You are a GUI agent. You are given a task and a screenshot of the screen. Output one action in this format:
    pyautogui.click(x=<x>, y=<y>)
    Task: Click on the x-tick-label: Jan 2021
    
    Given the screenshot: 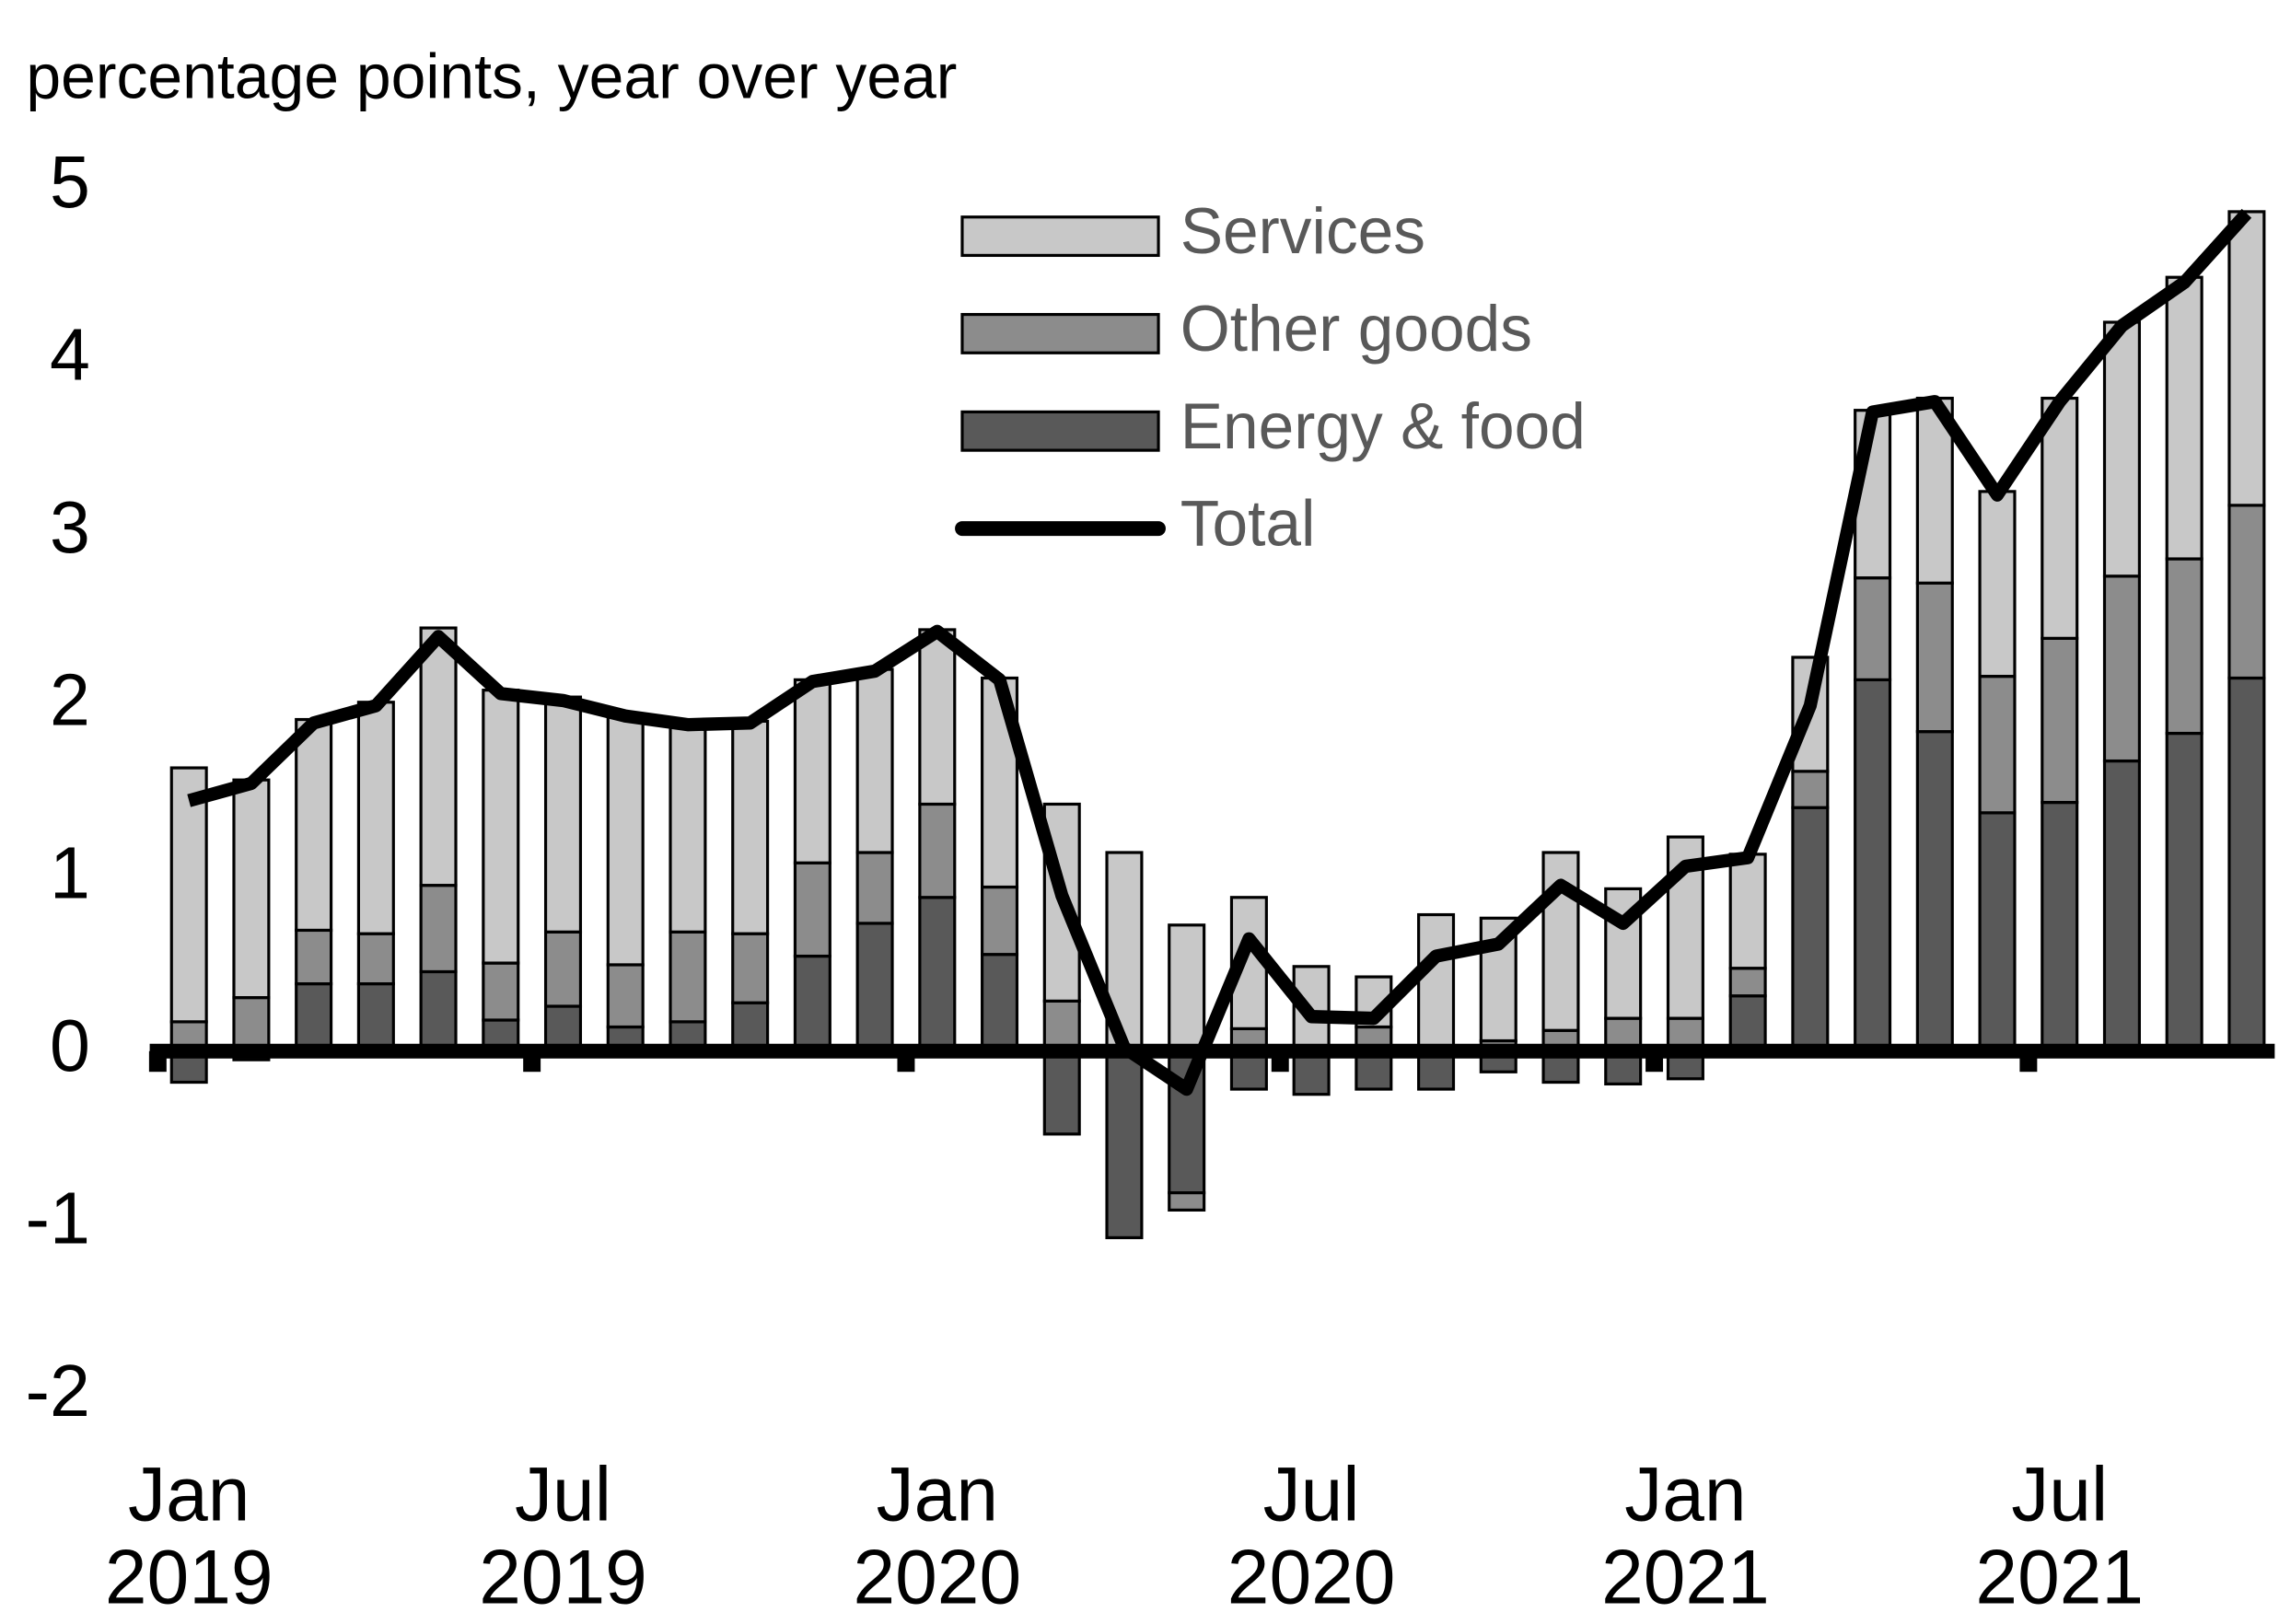 What is the action you would take?
    pyautogui.click(x=1686, y=1537)
    